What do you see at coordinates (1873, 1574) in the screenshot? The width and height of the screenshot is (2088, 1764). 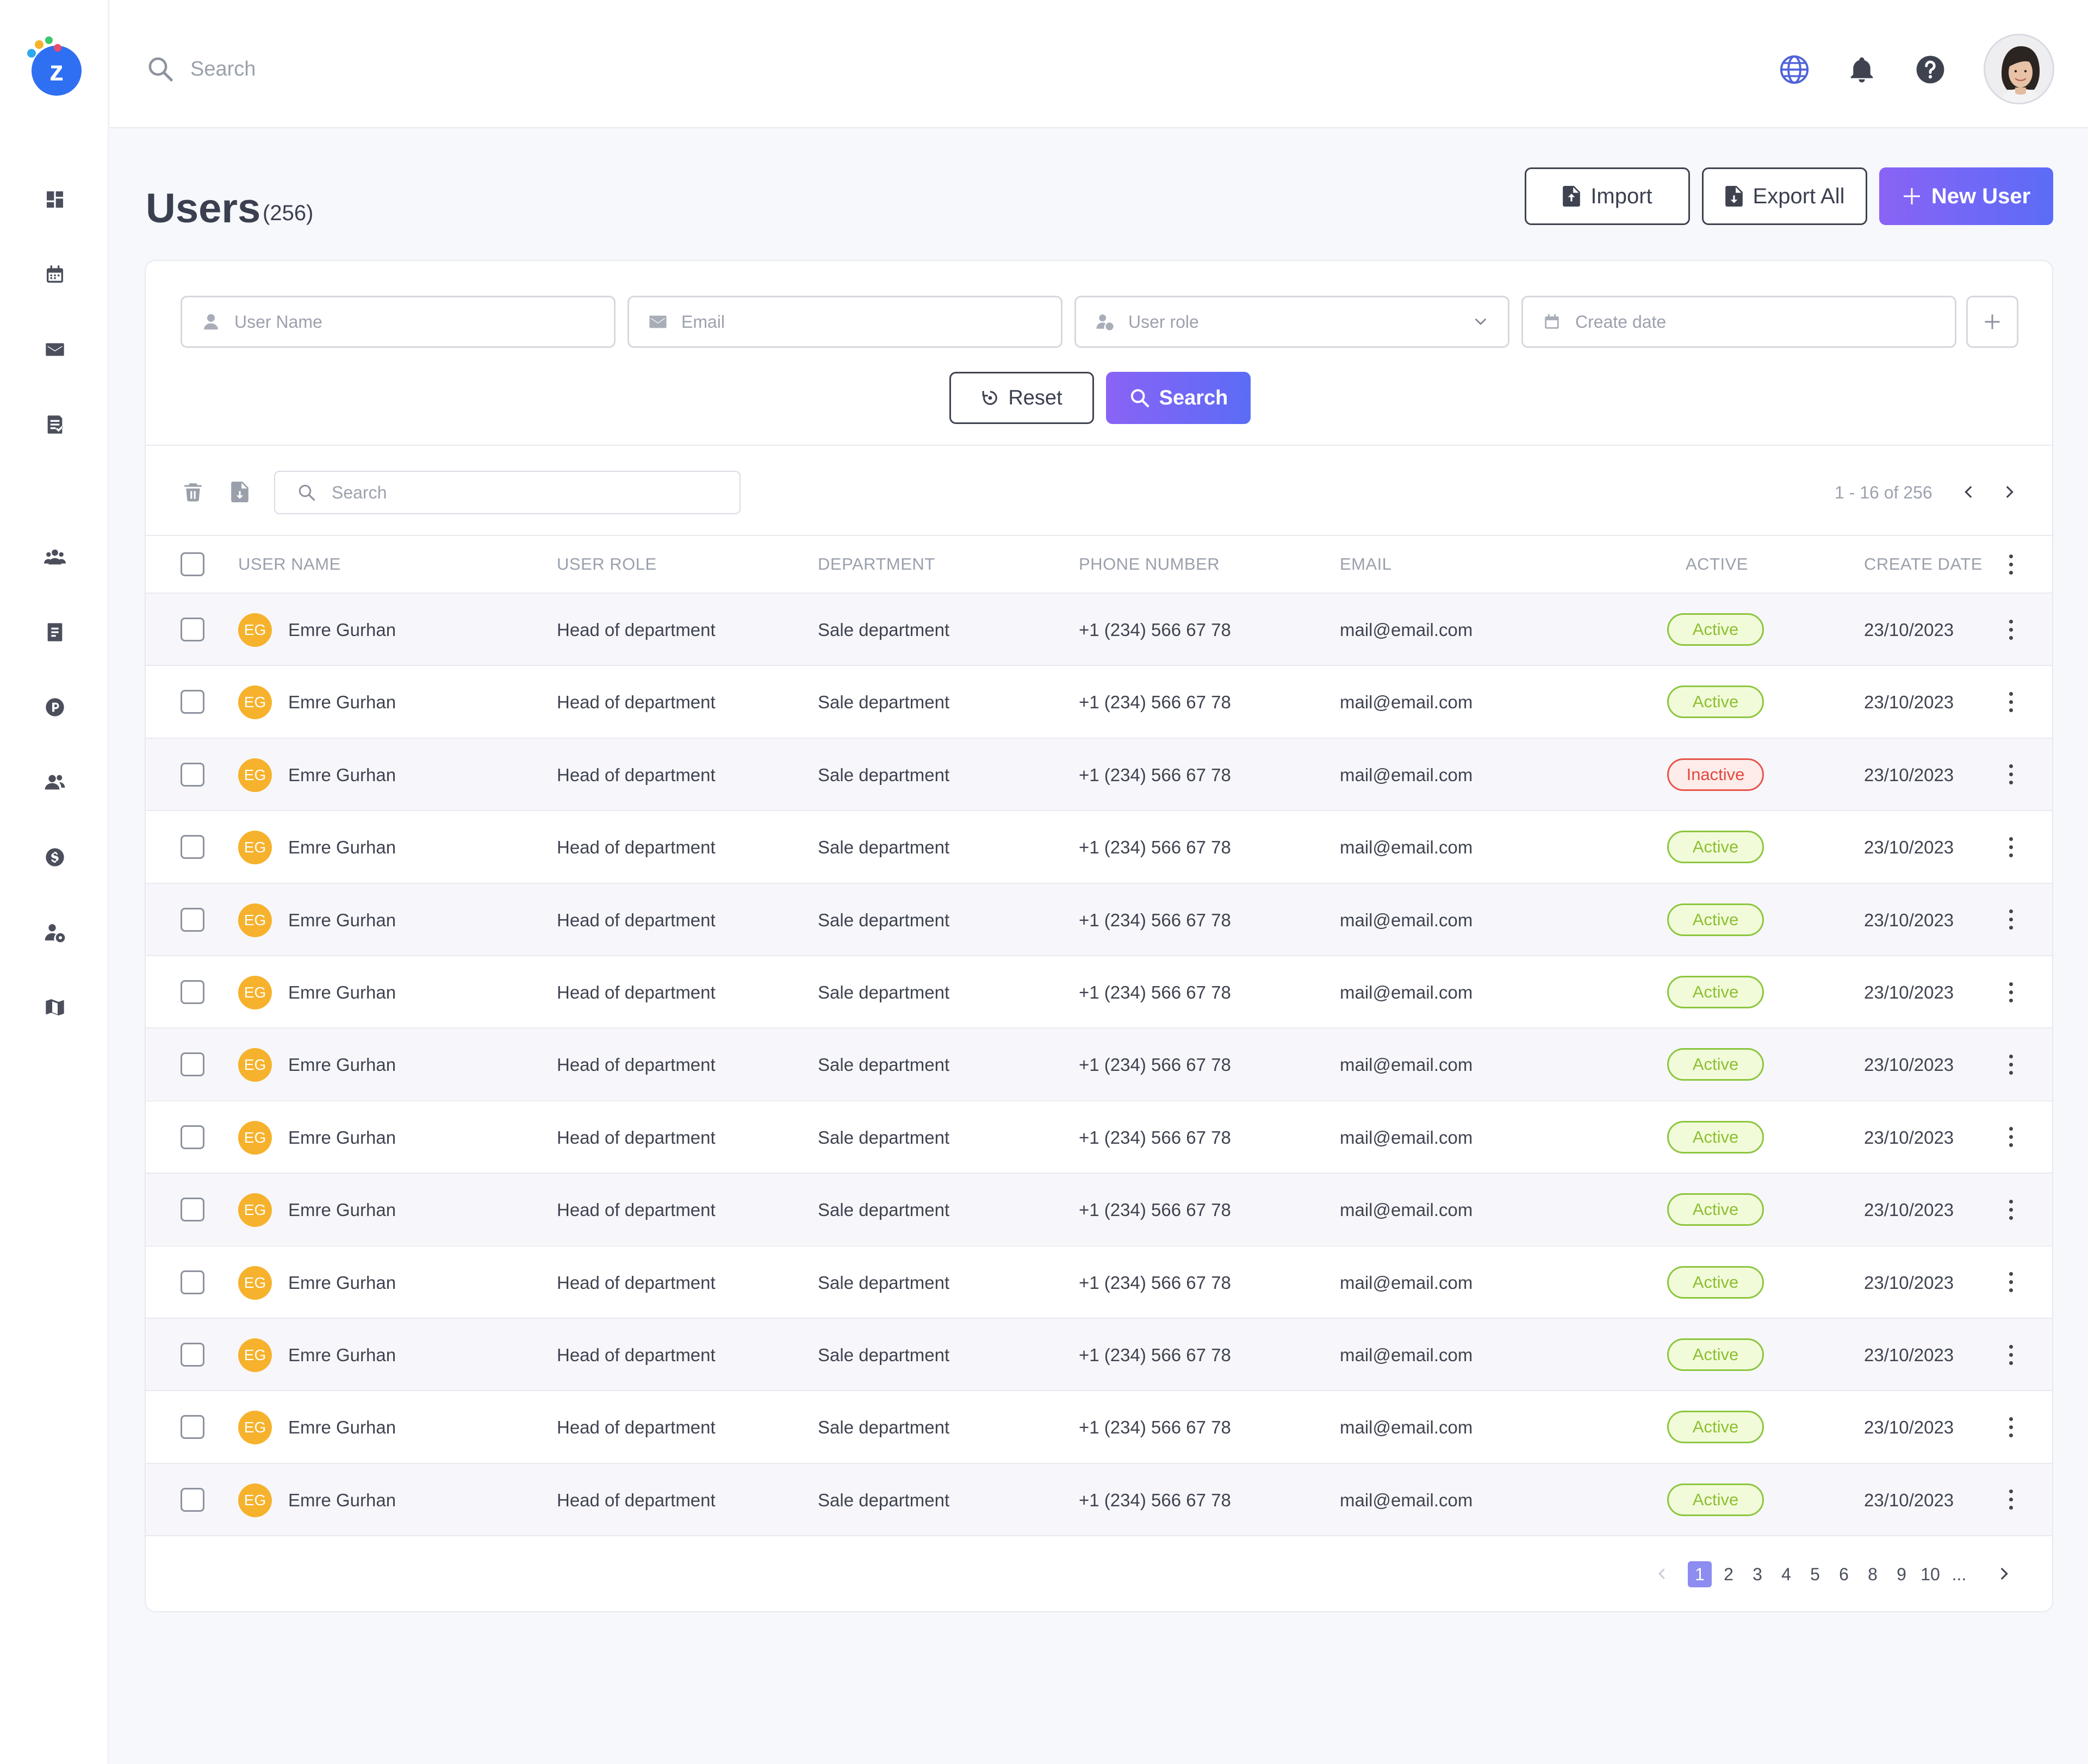 I see `page-number: 8` at bounding box center [1873, 1574].